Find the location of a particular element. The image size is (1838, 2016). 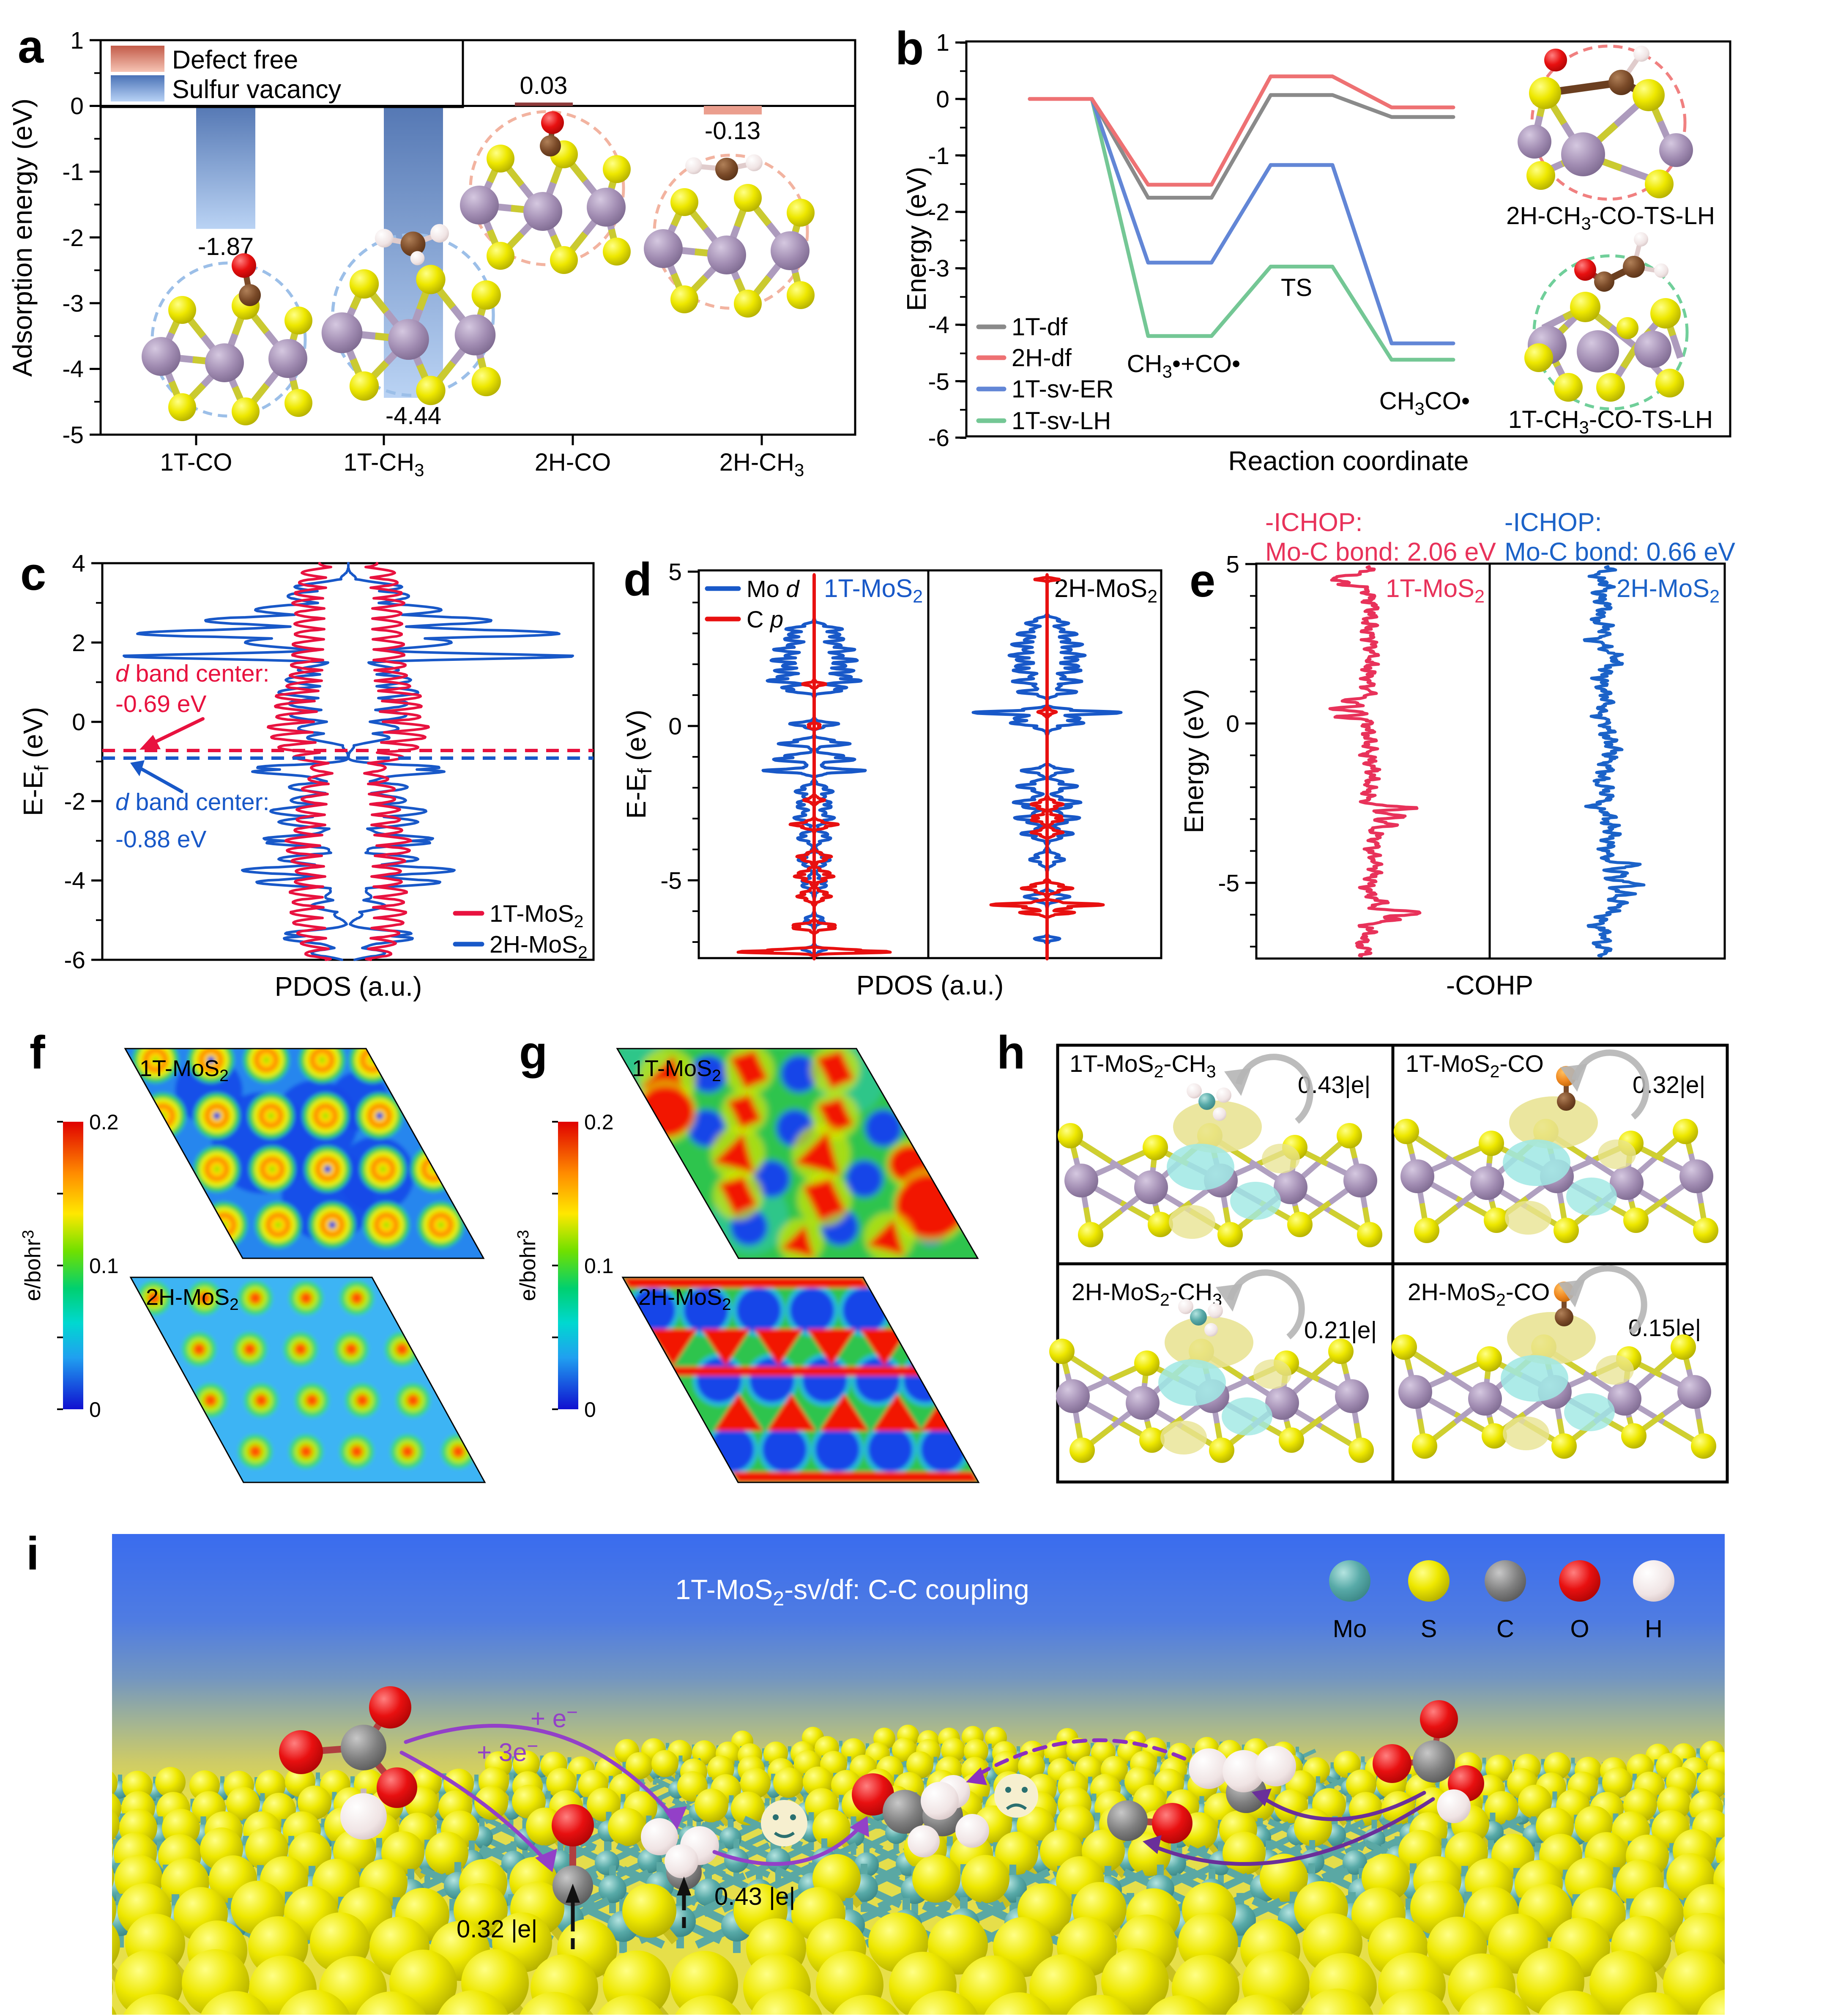

svg-text: 1T-df is located at coordinates (1040, 327).